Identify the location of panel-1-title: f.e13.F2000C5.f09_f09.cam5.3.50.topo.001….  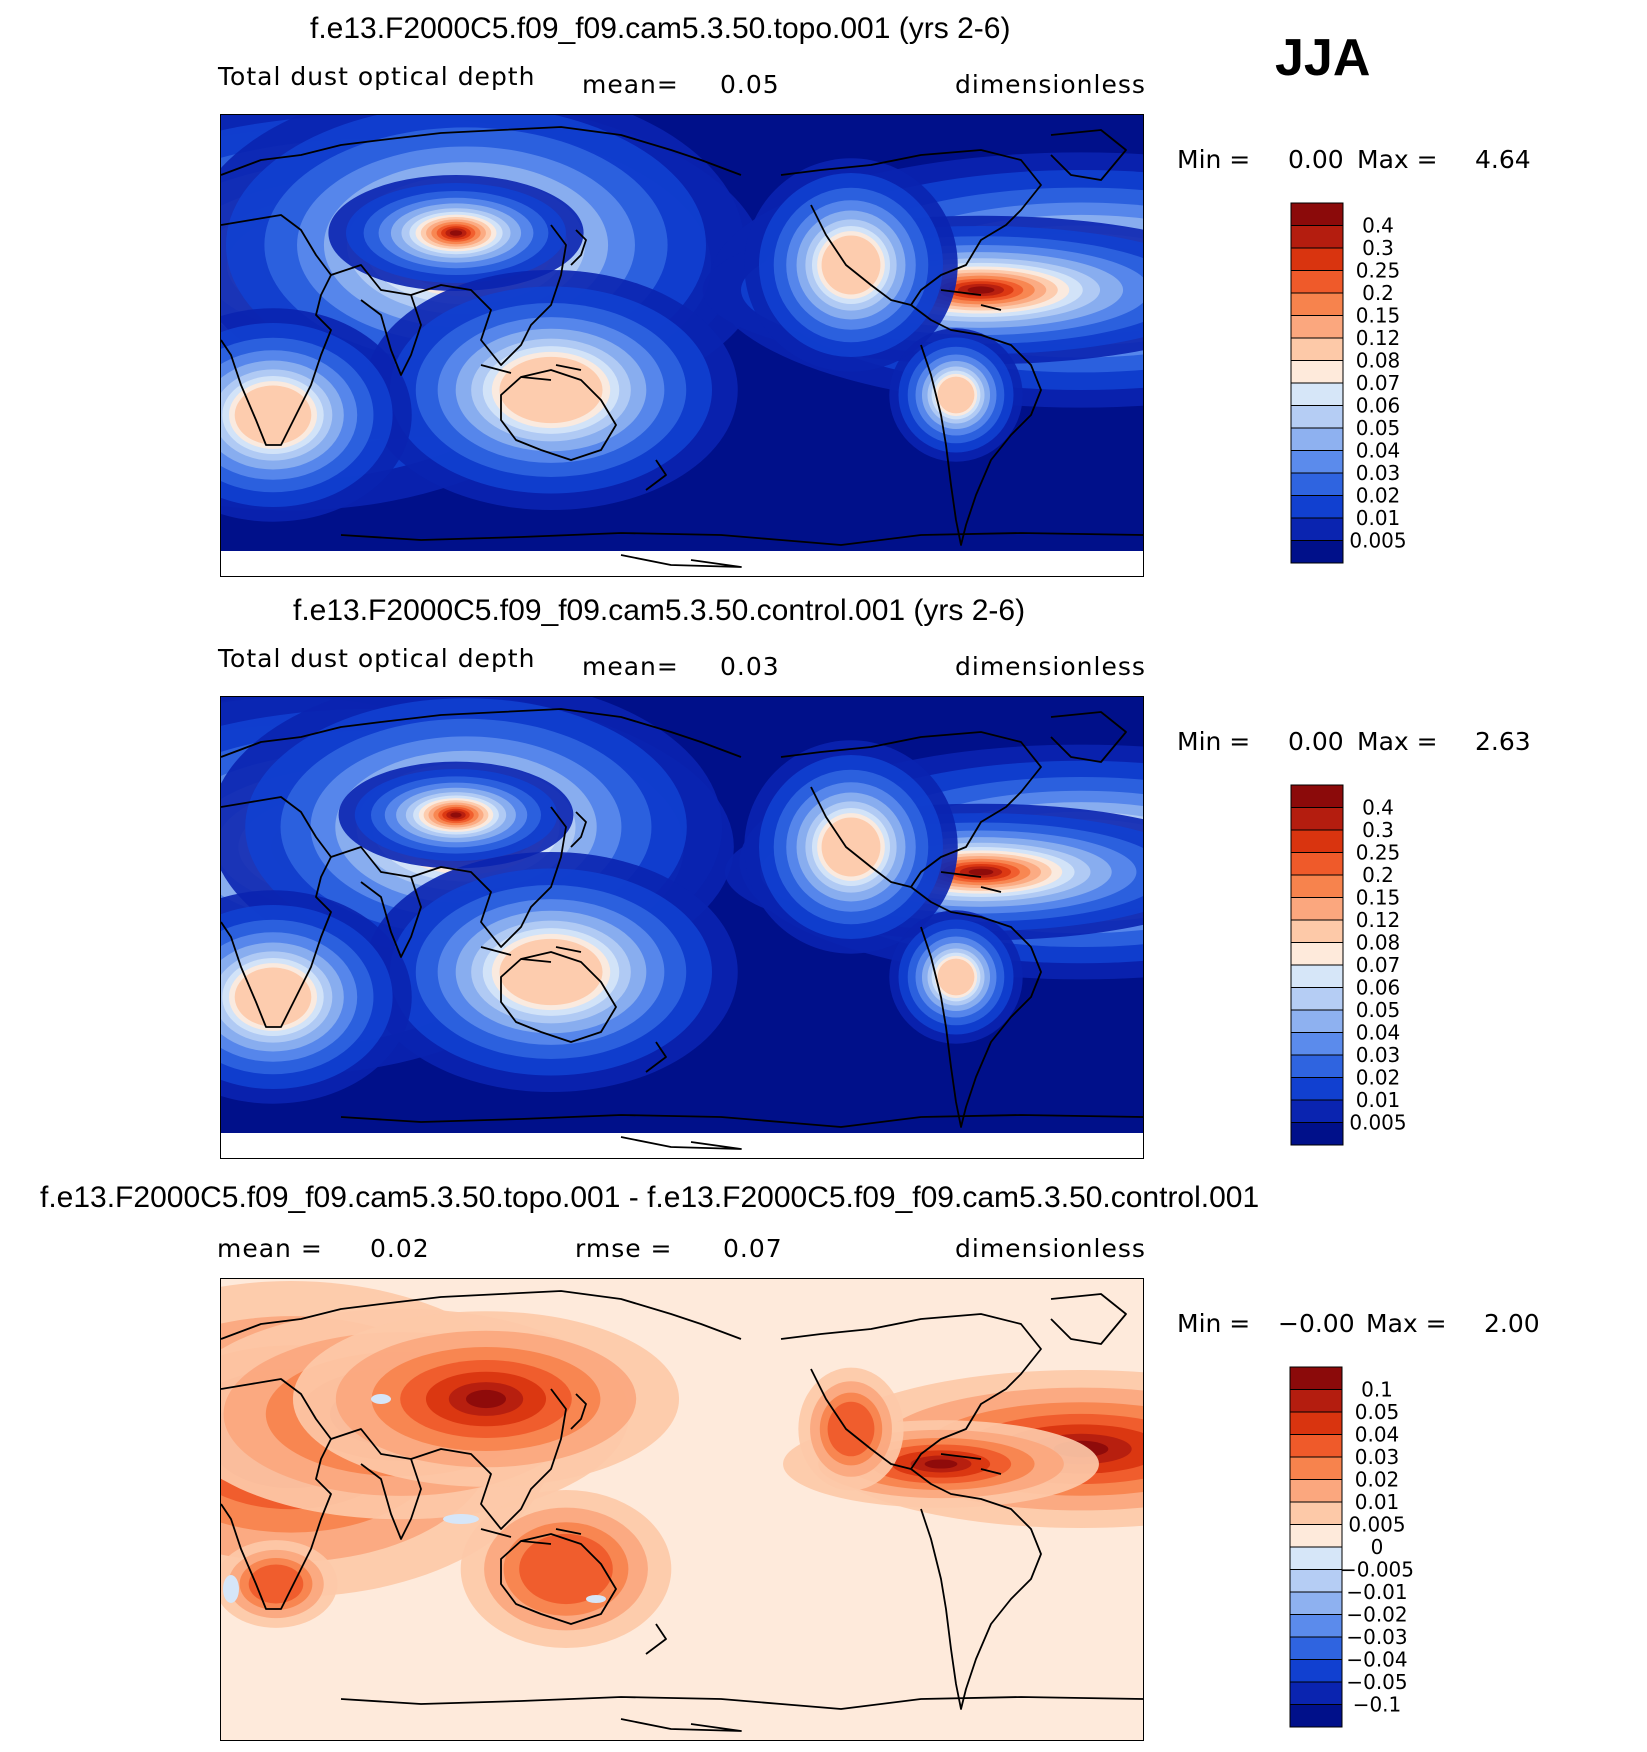
(660, 28).